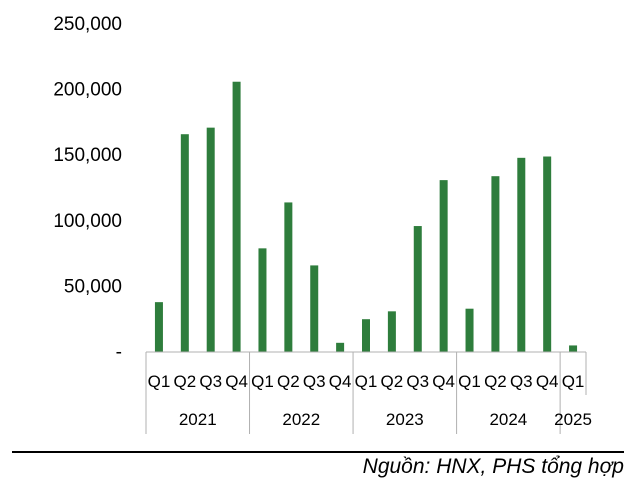  What do you see at coordinates (87, 24) in the screenshot?
I see `y-tick-label: 250,000` at bounding box center [87, 24].